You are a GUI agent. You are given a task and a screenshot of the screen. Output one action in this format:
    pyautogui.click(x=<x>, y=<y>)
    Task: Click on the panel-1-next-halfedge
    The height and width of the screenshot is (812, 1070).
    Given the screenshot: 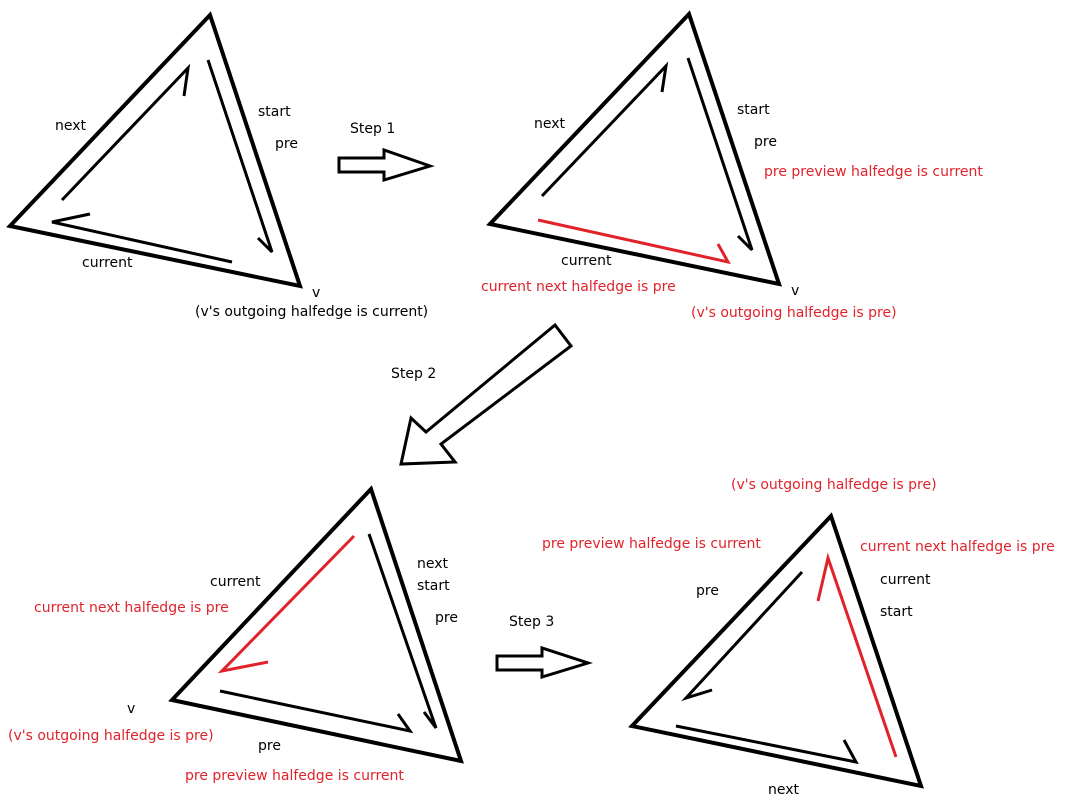 What is the action you would take?
    pyautogui.click(x=125, y=132)
    